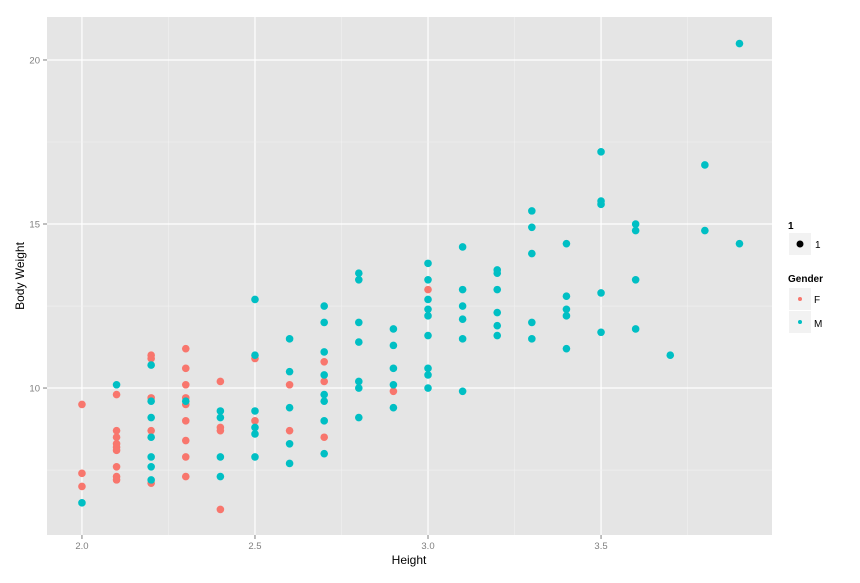  Describe the element at coordinates (254, 546) in the screenshot. I see `x-tick-label: 2.5` at that location.